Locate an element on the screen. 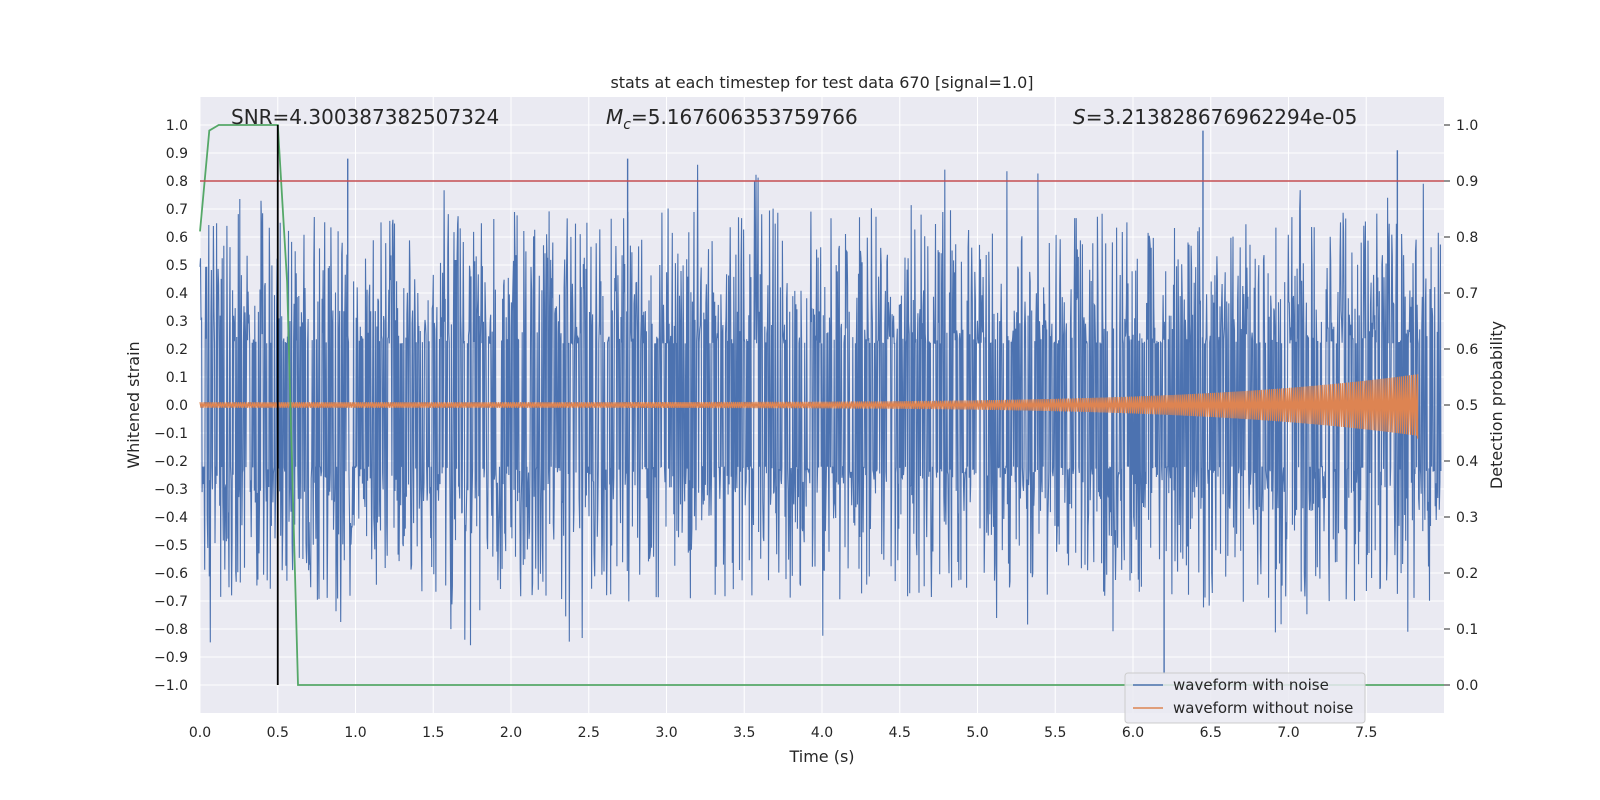 The image size is (1600, 800). chirp-mass-symbol: M is located at coordinates (614, 117).